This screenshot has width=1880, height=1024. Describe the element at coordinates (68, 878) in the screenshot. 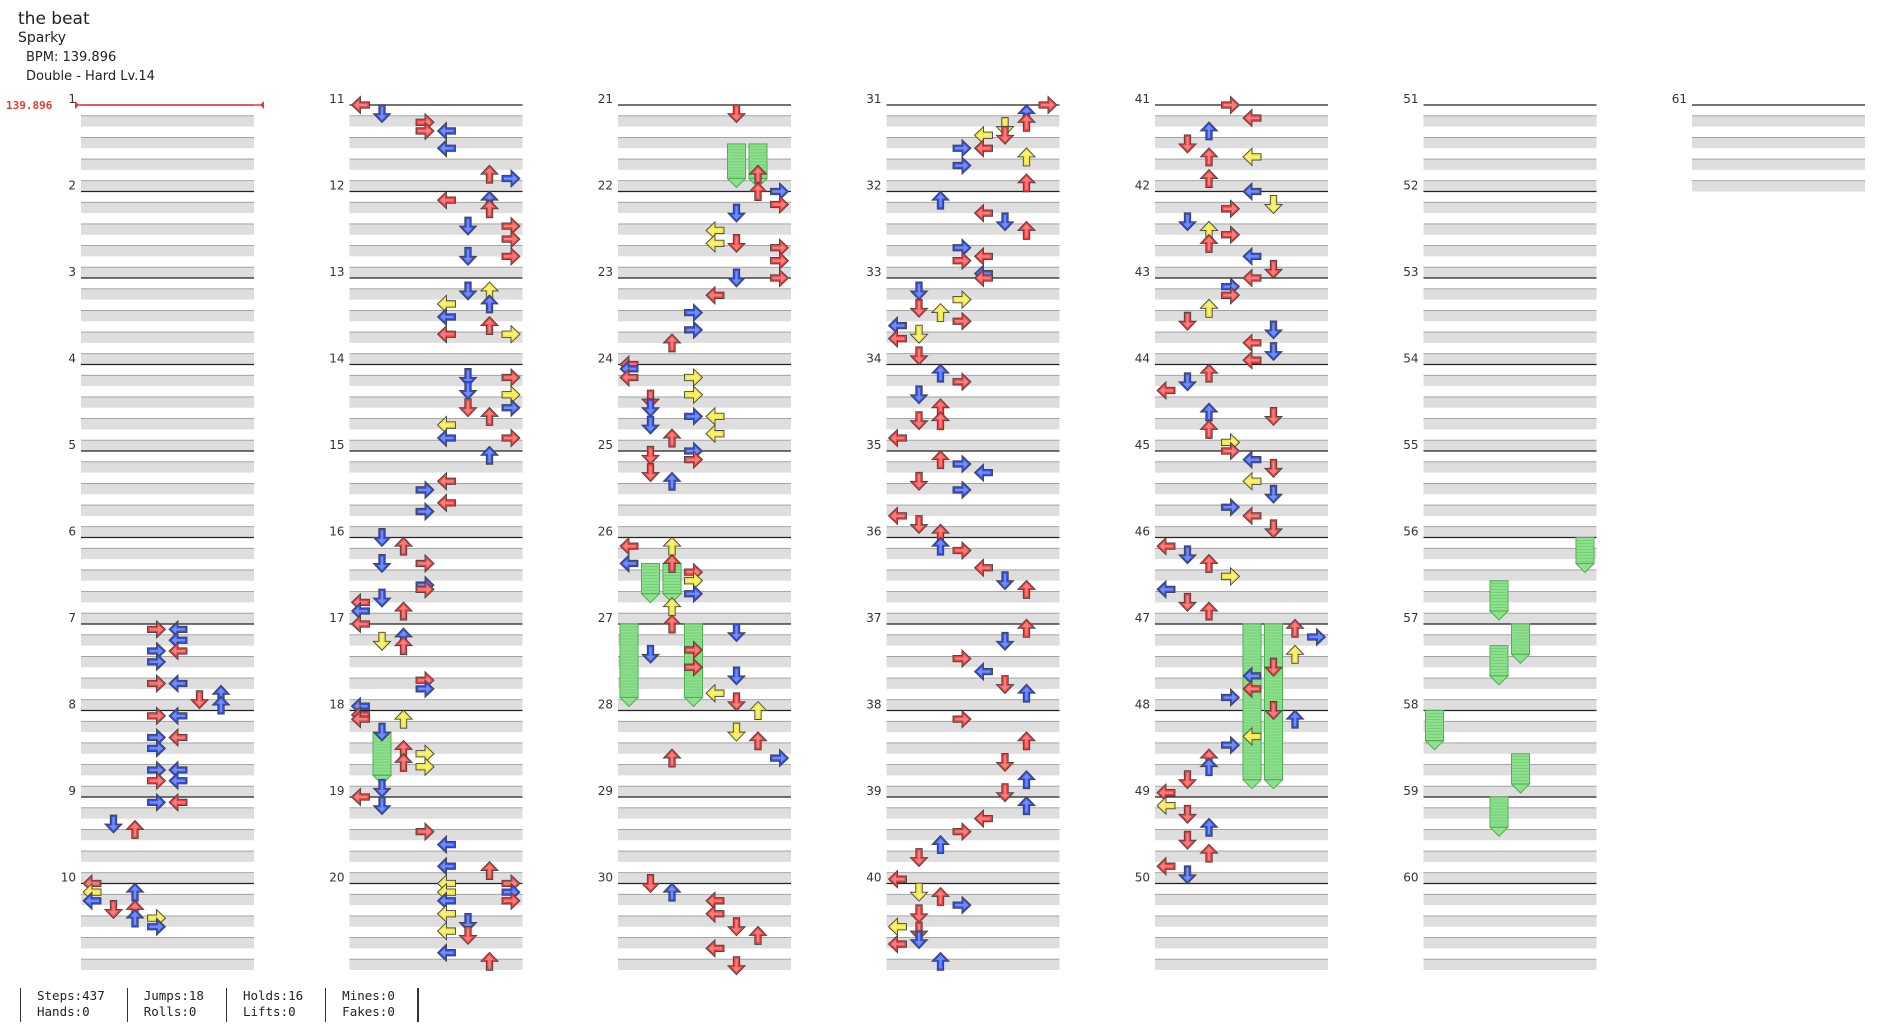

I see `measure-number: 10` at that location.